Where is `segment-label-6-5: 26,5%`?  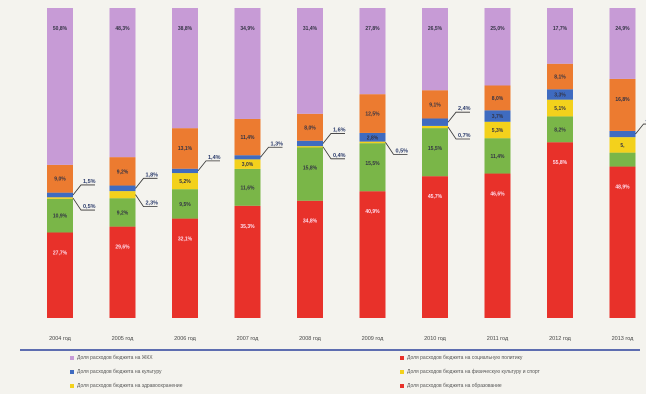
segment-label-6-5: 26,5% is located at coordinates (435, 29).